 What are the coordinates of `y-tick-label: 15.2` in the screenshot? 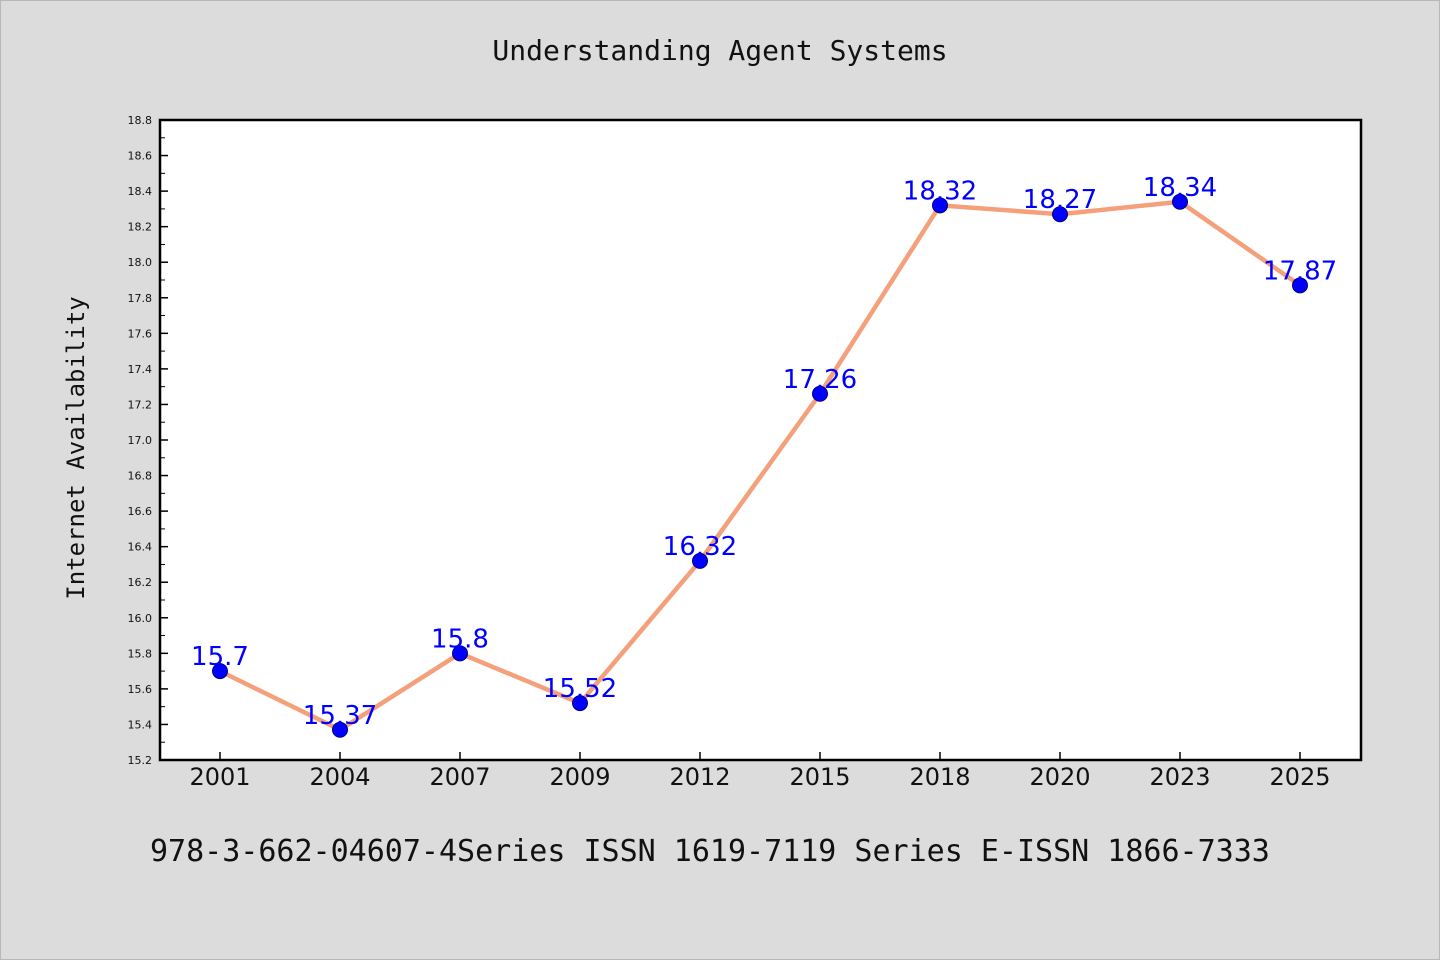 It's located at (140, 760).